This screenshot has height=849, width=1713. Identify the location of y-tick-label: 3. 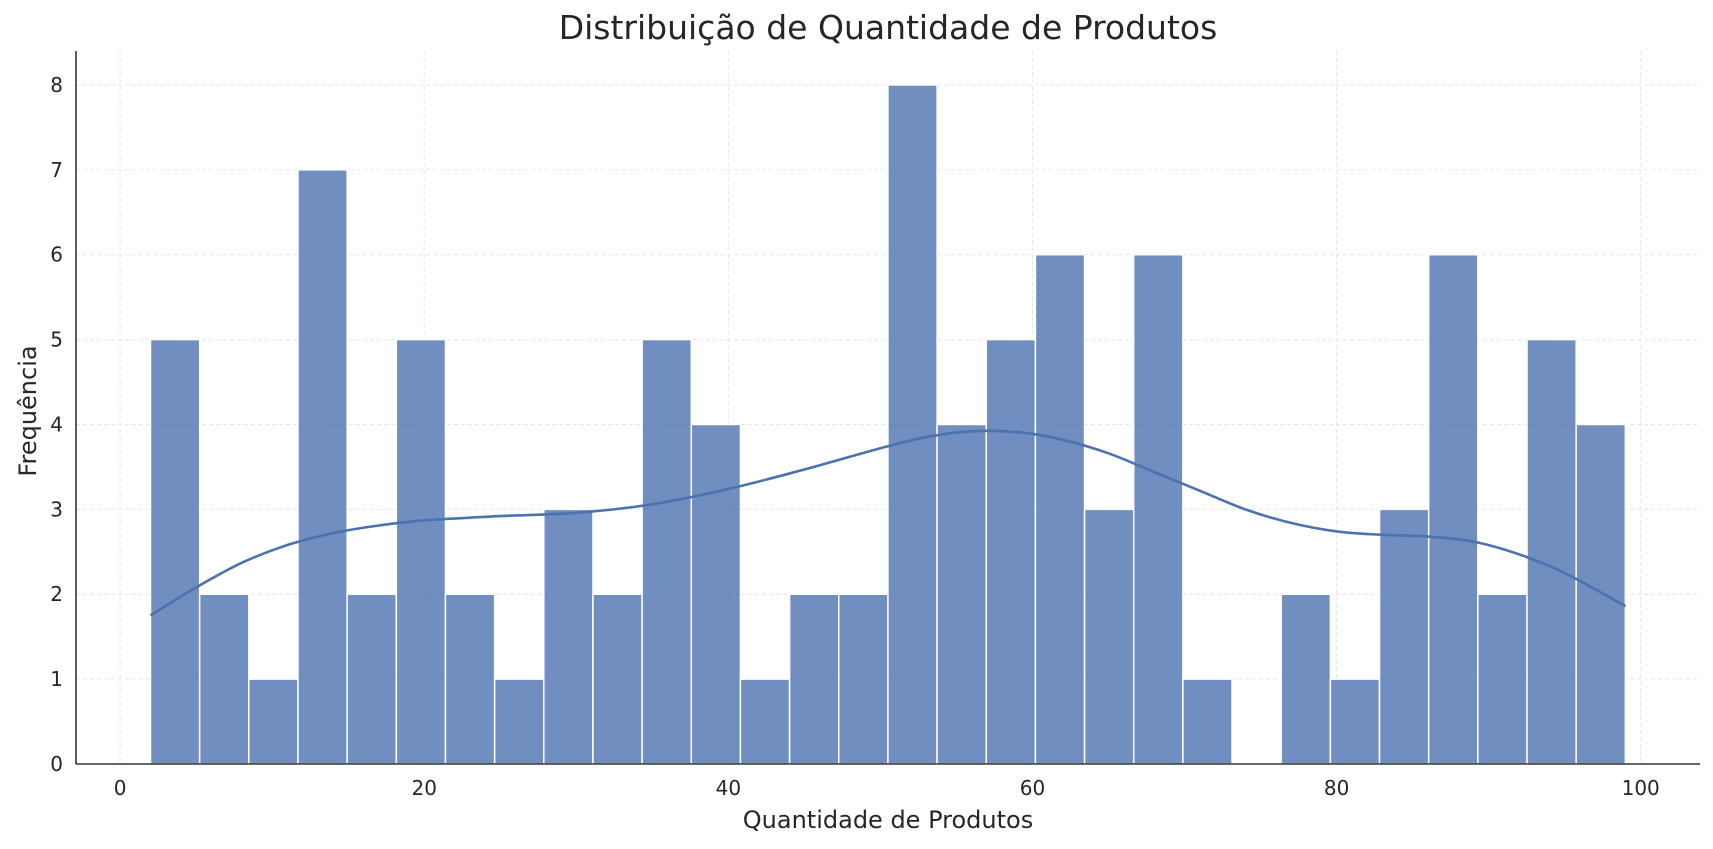
(56, 509).